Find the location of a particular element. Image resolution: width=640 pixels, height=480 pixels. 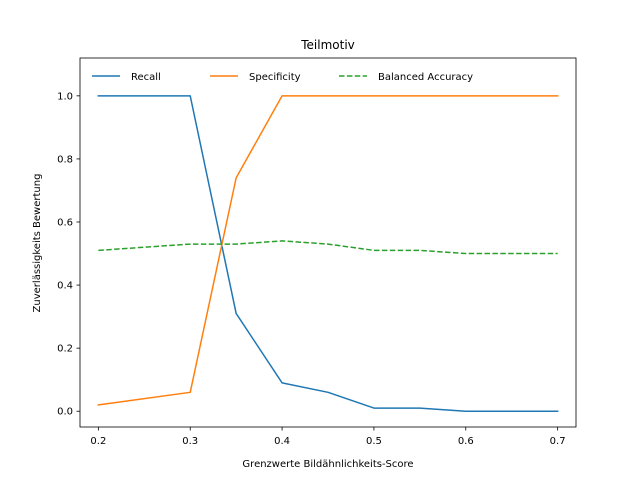

legend-label-3: Balanced Accuracy is located at coordinates (425, 77).